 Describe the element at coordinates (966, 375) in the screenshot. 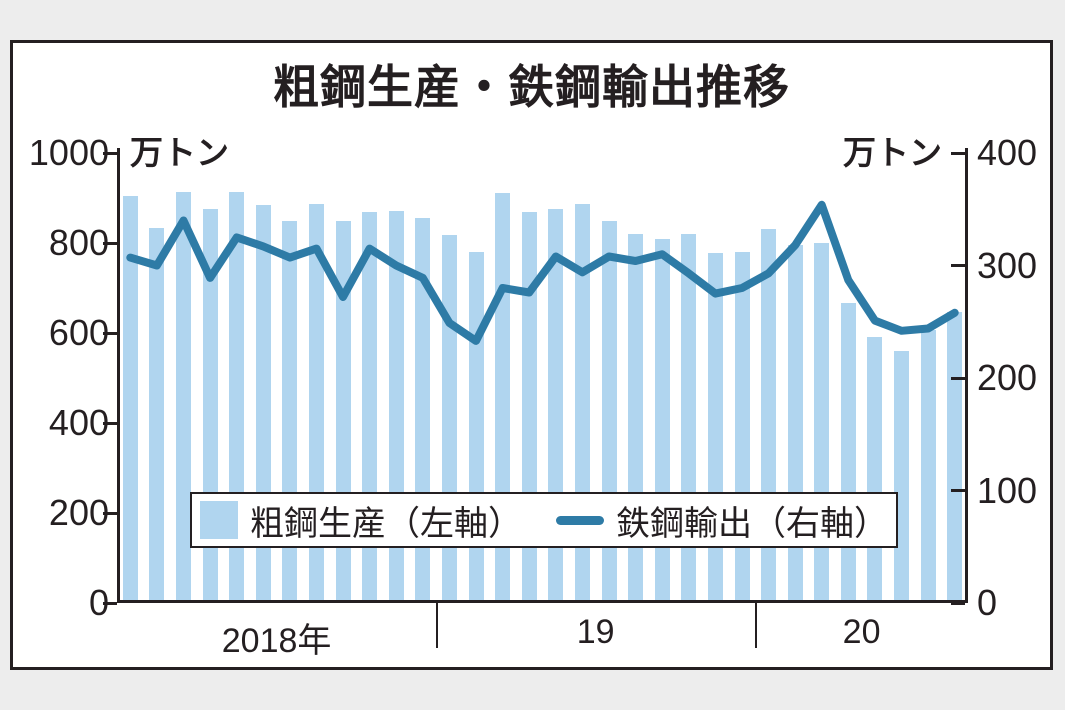

I see `right-axis-line` at that location.